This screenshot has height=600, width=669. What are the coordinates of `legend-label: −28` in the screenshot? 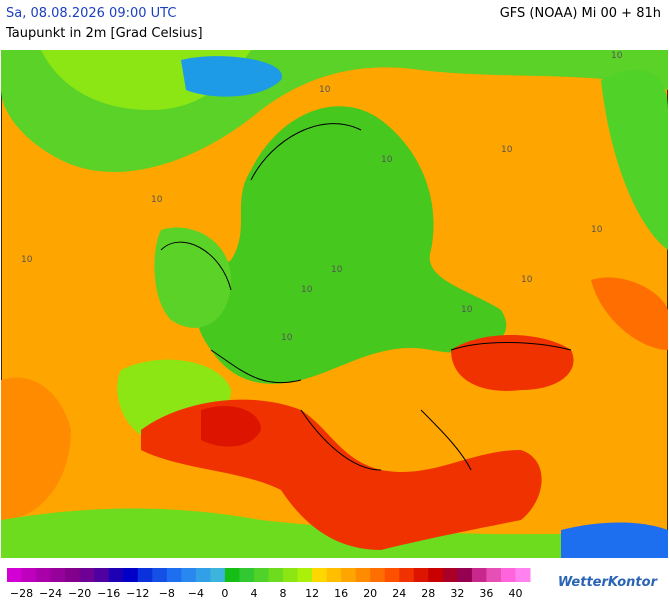 It's located at (21, 593).